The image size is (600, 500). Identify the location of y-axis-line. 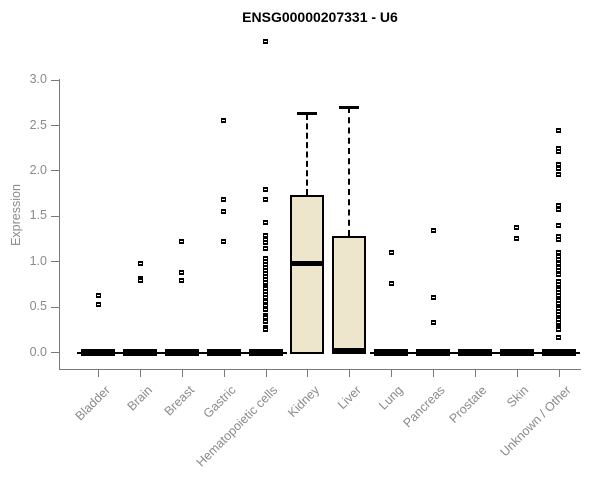
(59, 224).